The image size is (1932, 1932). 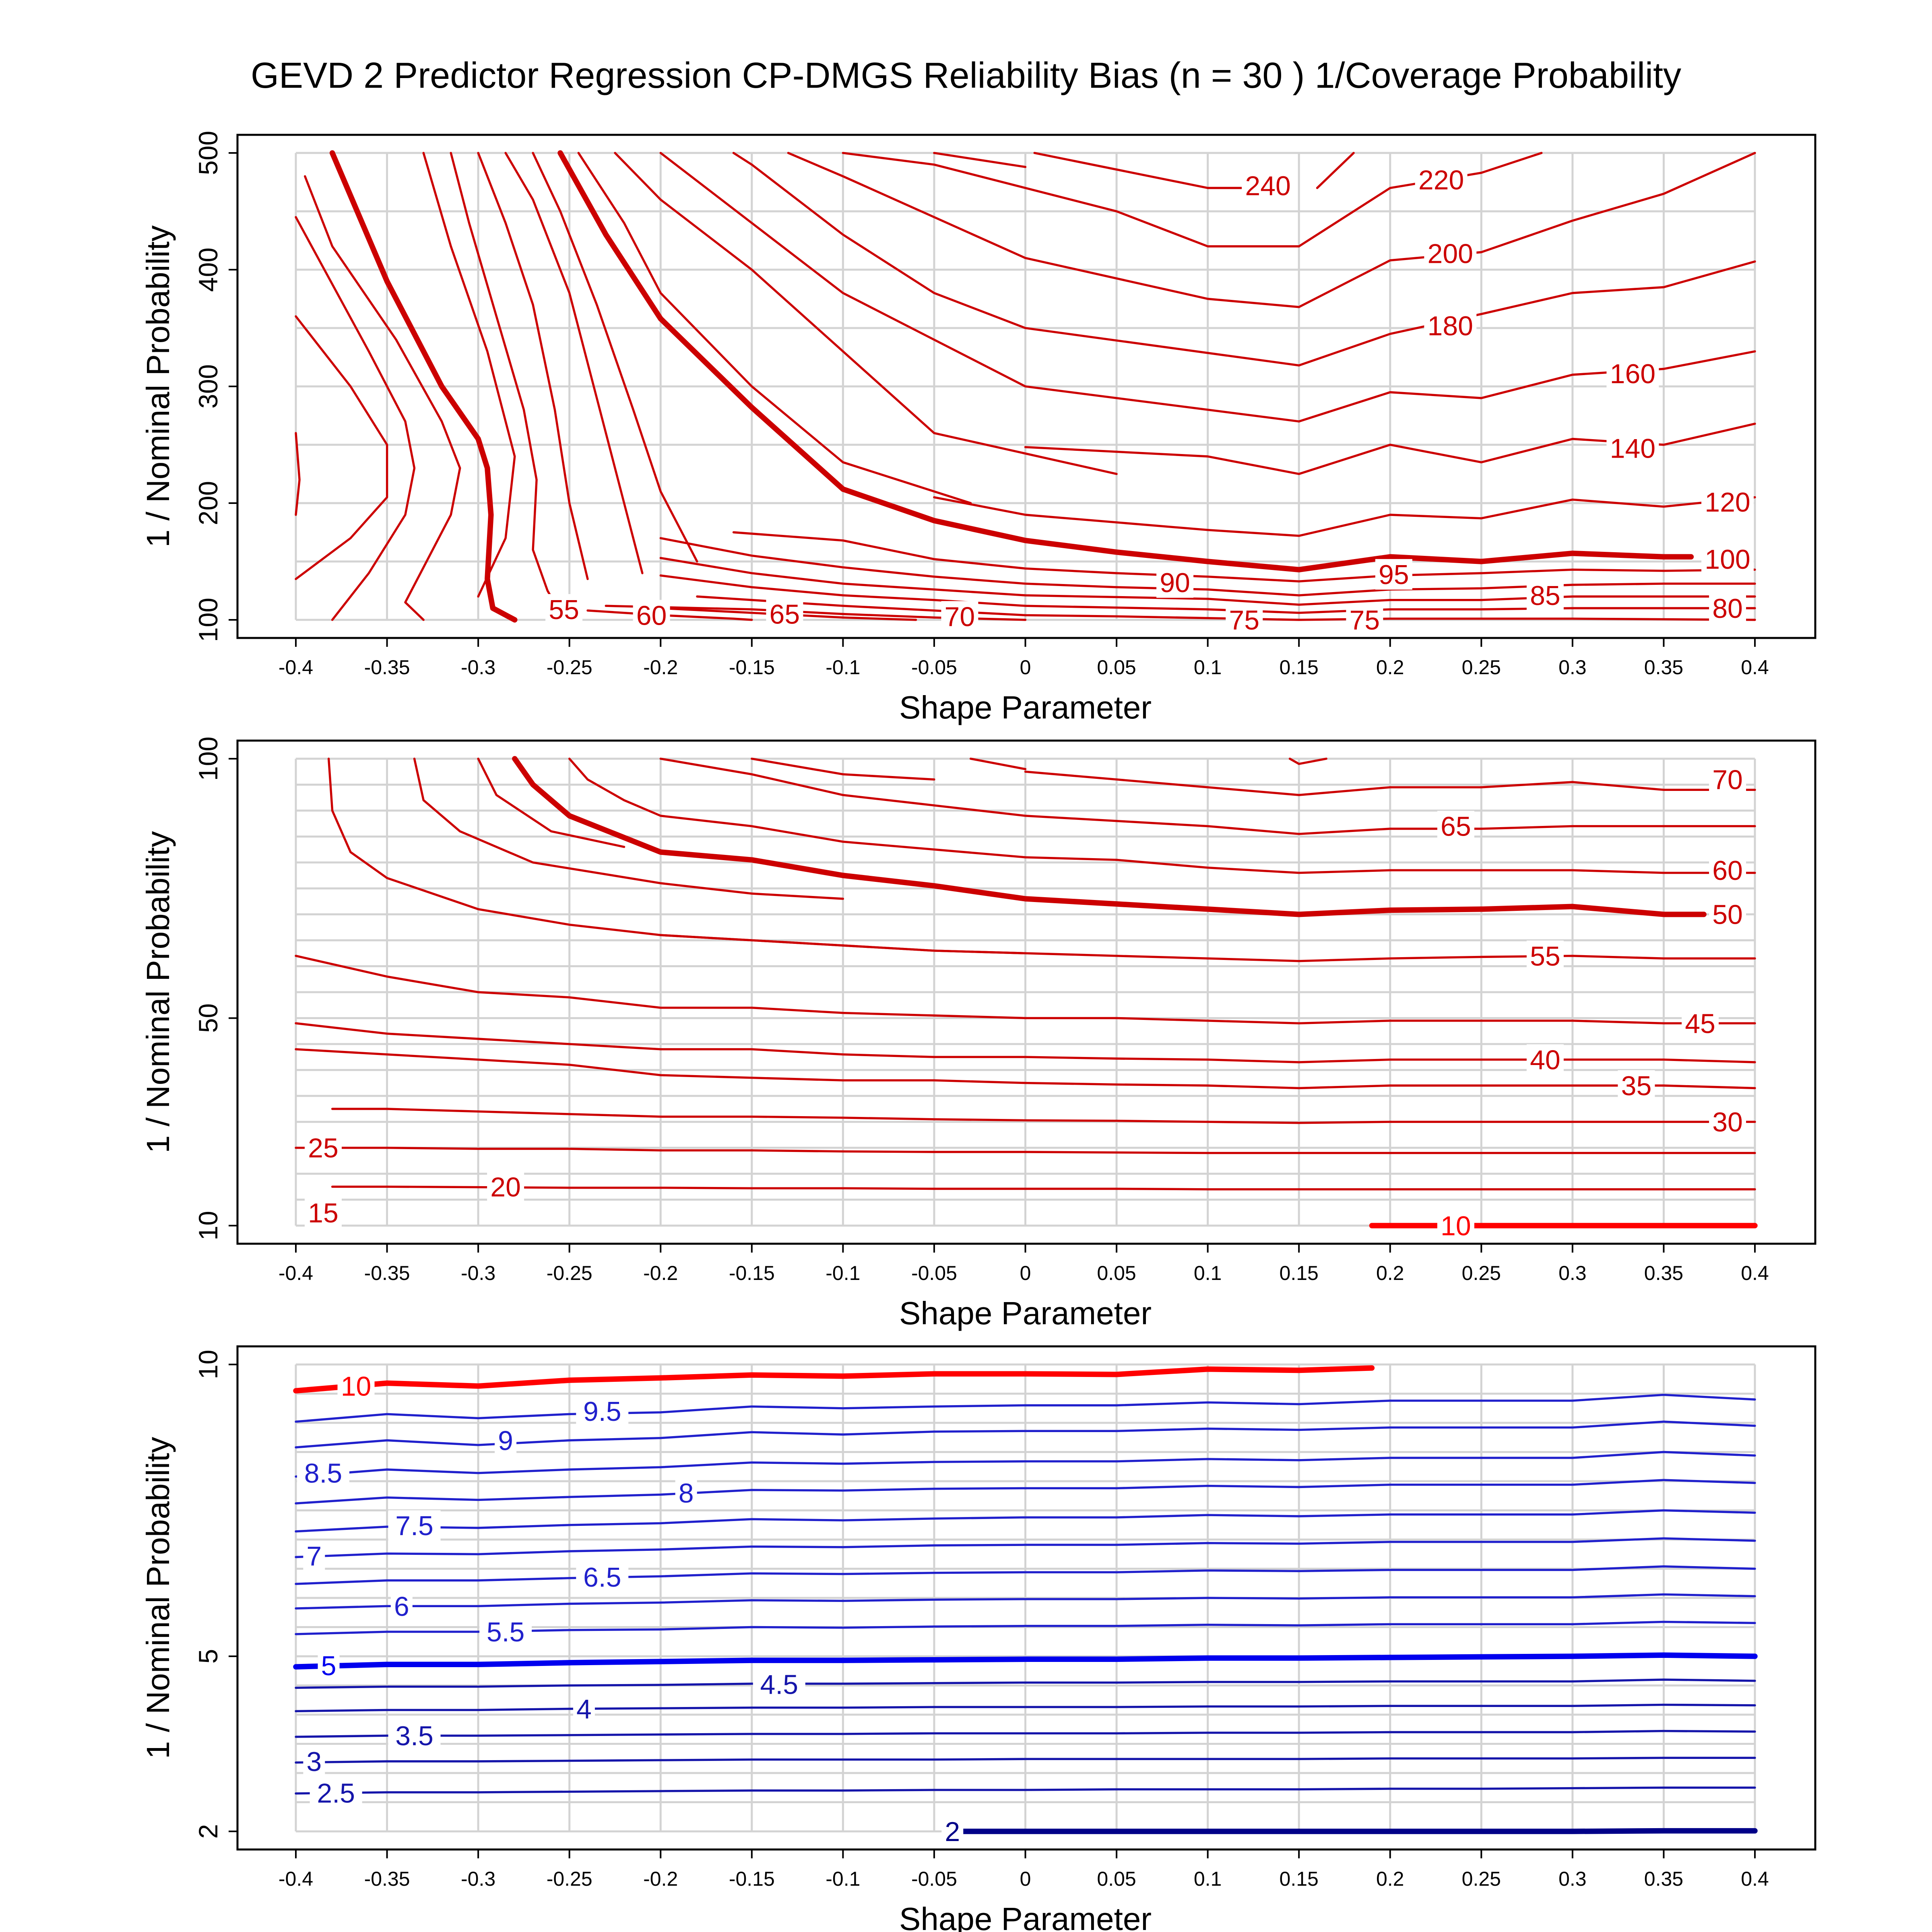 I want to click on contour-line-2.5, so click(x=1025, y=1790).